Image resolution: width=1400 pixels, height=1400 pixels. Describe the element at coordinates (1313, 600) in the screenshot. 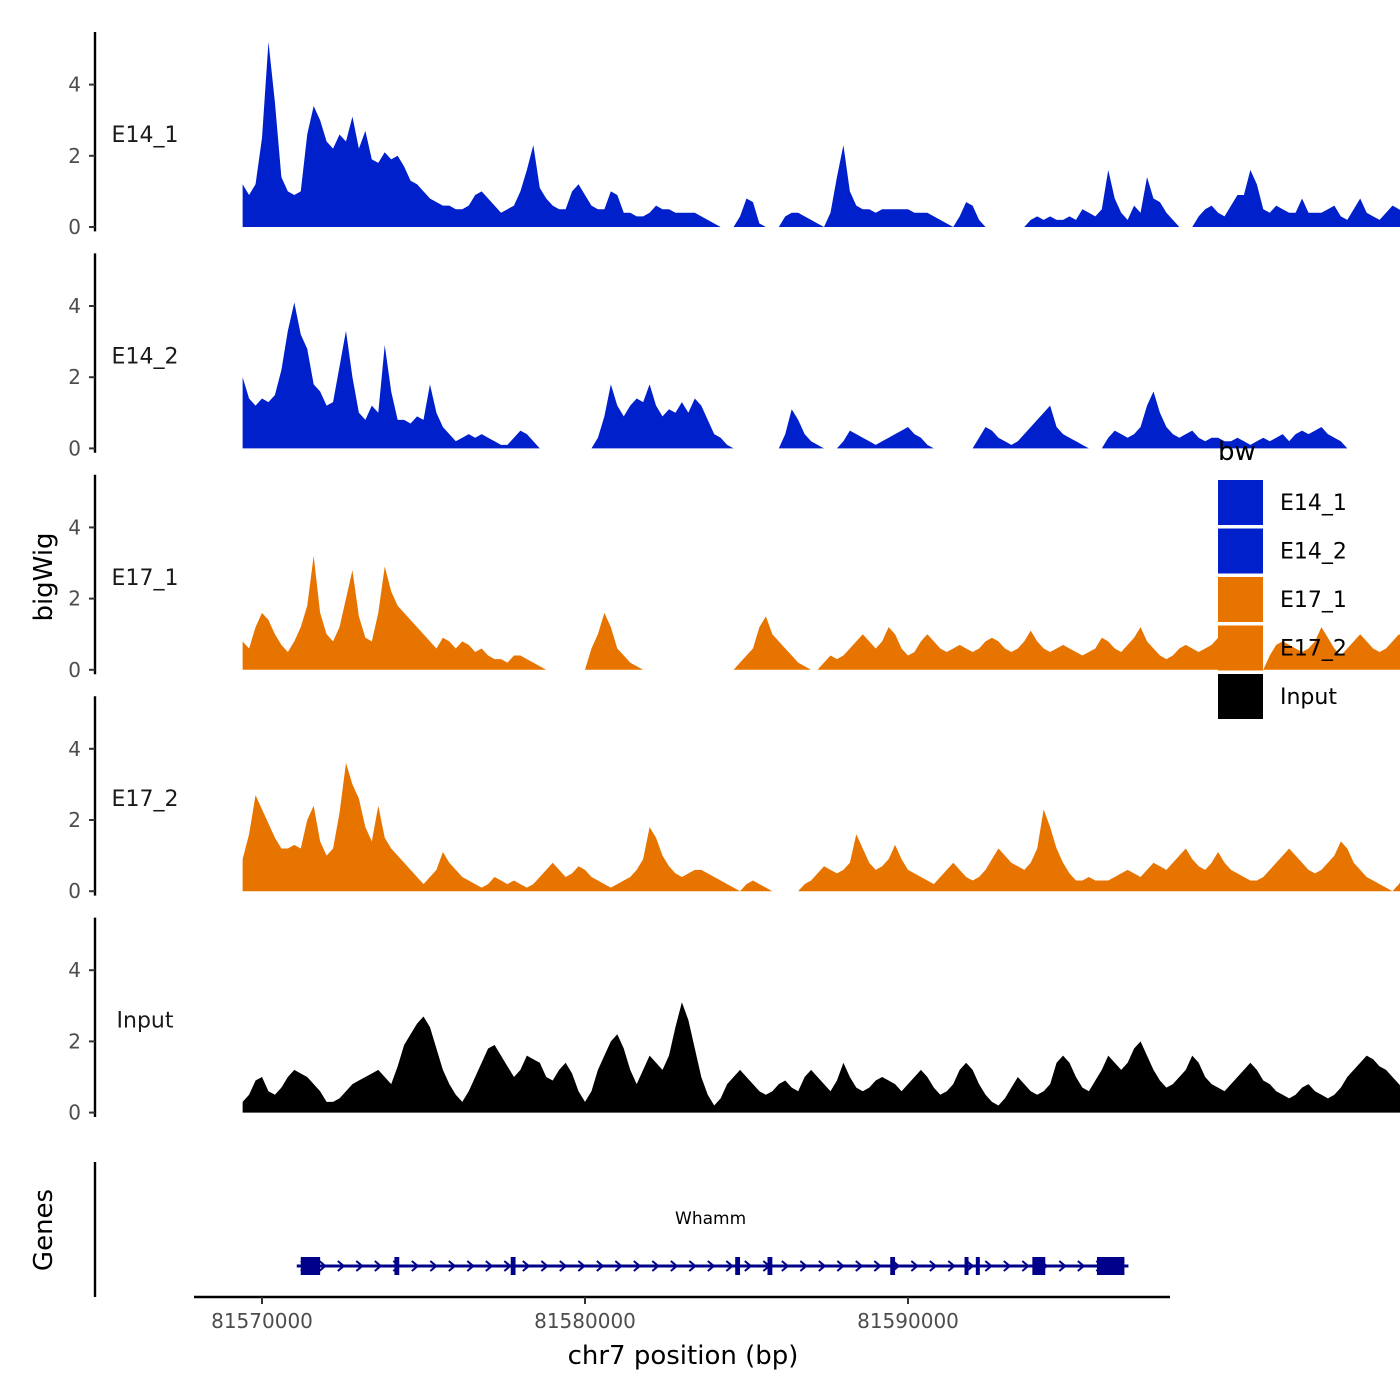

I see `legend-label: E17_1` at that location.